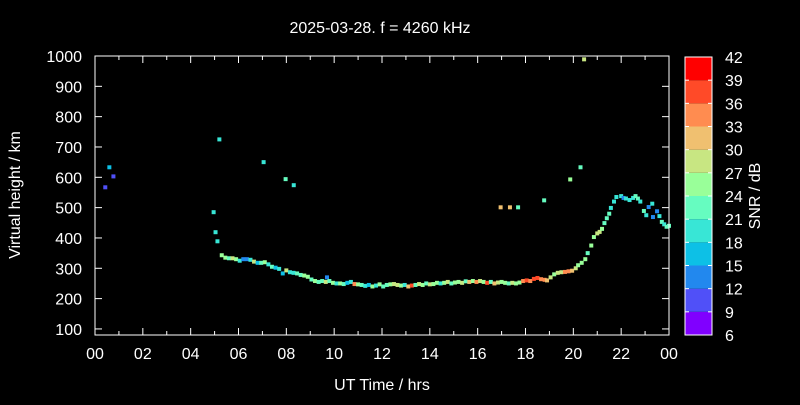  What do you see at coordinates (15, 195) in the screenshot?
I see `y-axis-label: Virtual height / km` at bounding box center [15, 195].